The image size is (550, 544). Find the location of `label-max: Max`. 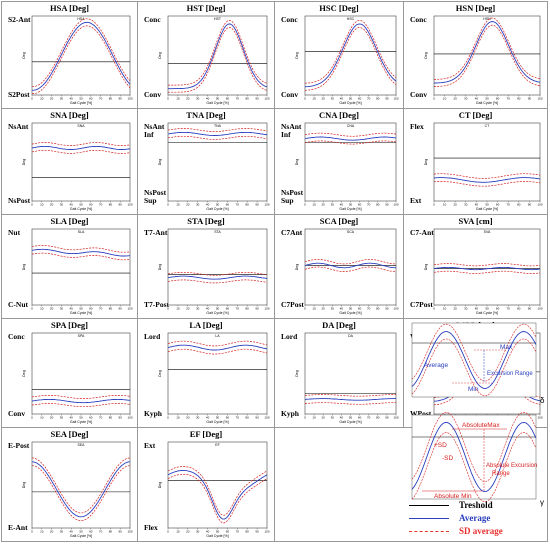

label-max: Max is located at coordinates (506, 347).